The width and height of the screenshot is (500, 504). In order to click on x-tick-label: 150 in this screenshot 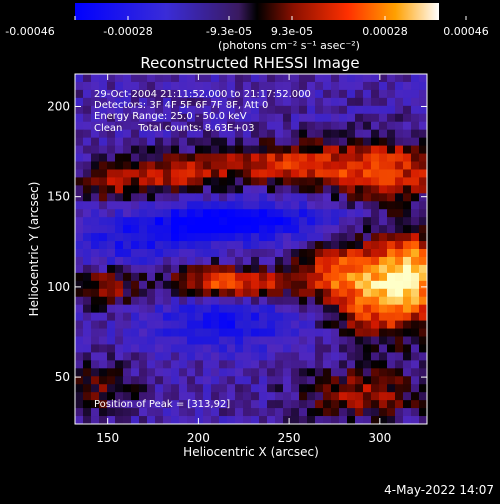, I will do `click(107, 438)`.